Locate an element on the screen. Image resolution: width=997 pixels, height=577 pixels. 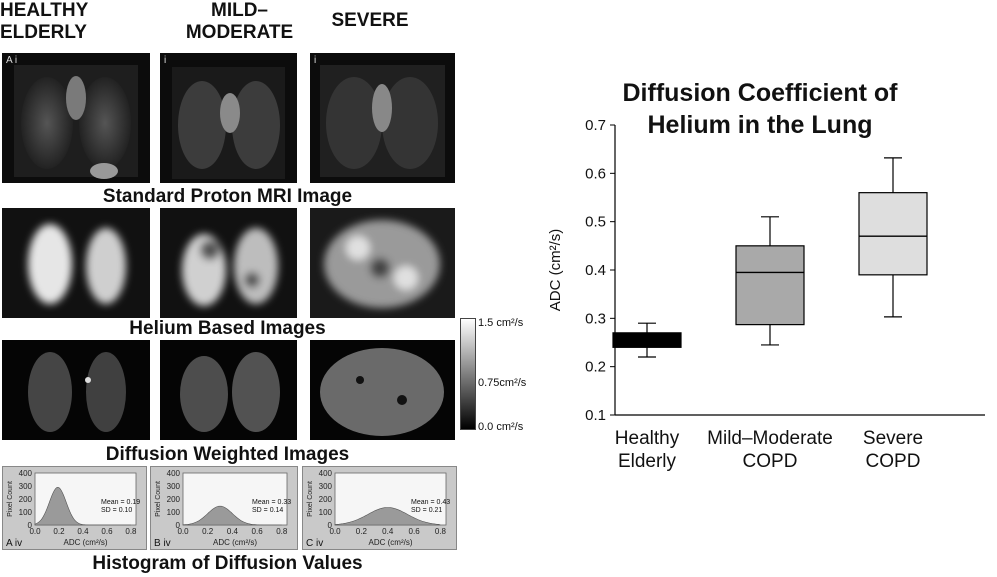
hist-mean-label: Mean = 0.19 is located at coordinates (120, 502).